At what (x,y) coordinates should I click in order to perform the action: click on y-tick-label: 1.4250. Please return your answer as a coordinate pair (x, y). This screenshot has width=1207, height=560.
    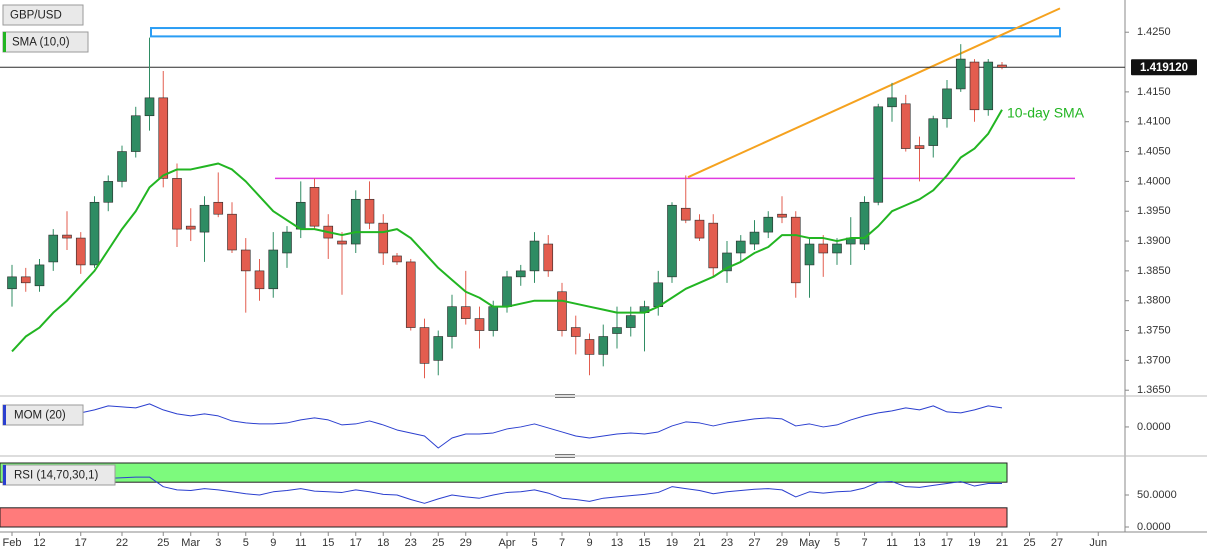
    Looking at the image, I should click on (1154, 32).